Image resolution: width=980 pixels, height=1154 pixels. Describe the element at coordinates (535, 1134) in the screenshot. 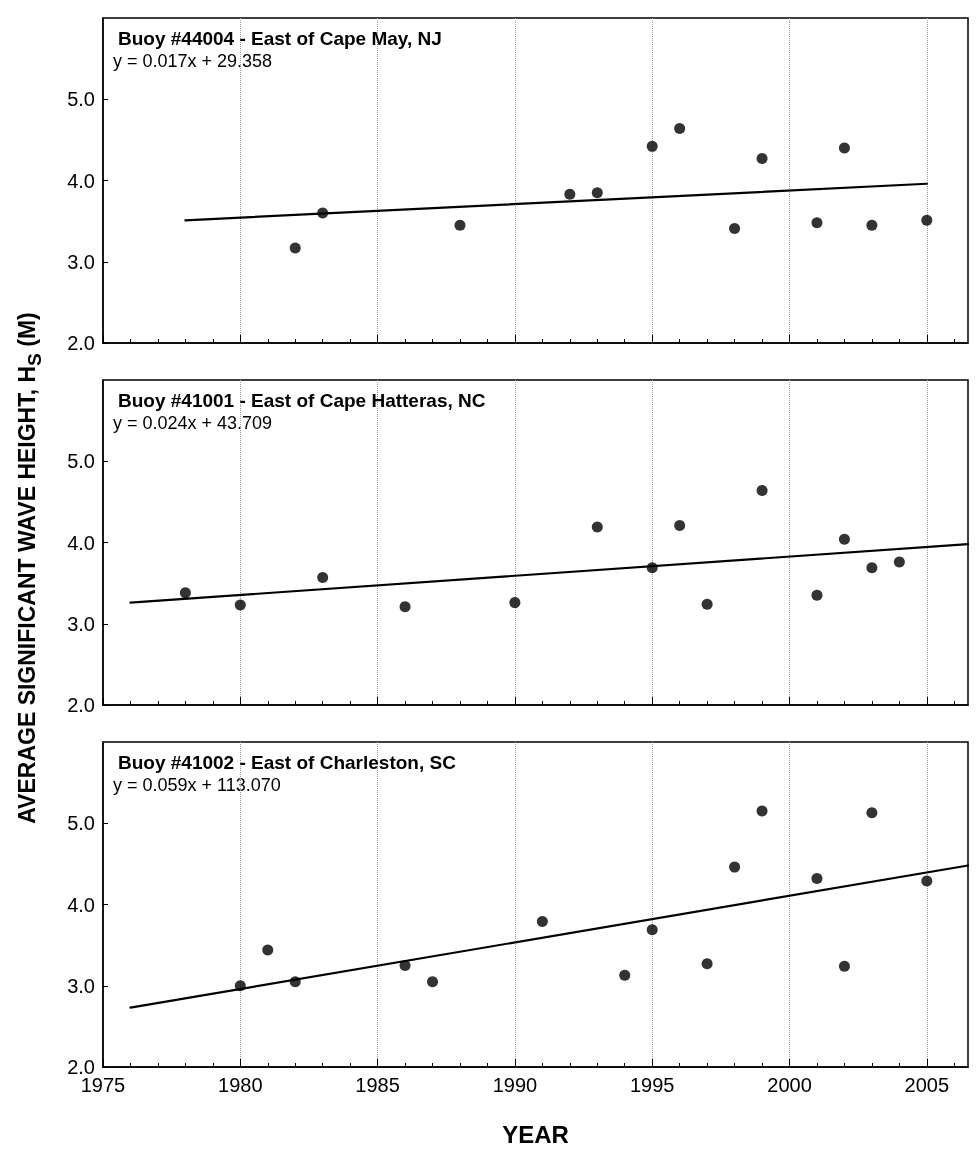

I see `x-axis-title: YEAR` at that location.